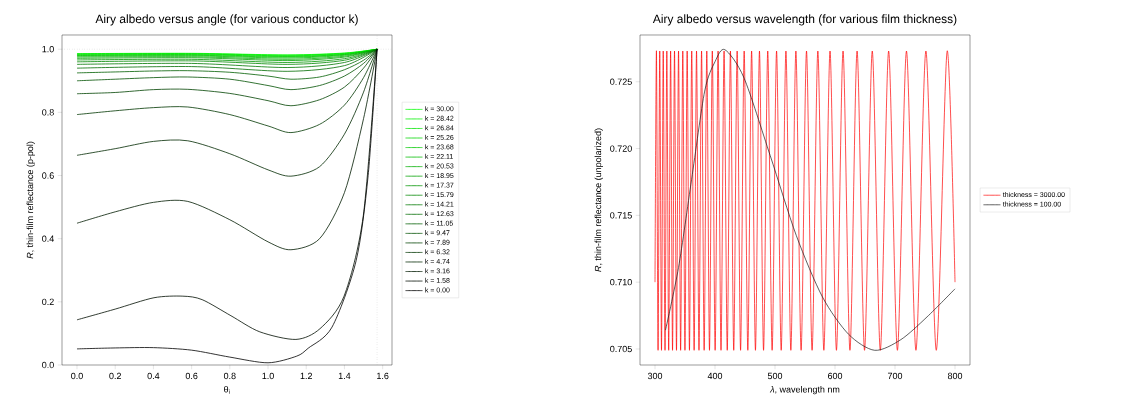 Image resolution: width=1127 pixels, height=413 pixels. What do you see at coordinates (383, 376) in the screenshot?
I see `x-tick-label: 1.6` at bounding box center [383, 376].